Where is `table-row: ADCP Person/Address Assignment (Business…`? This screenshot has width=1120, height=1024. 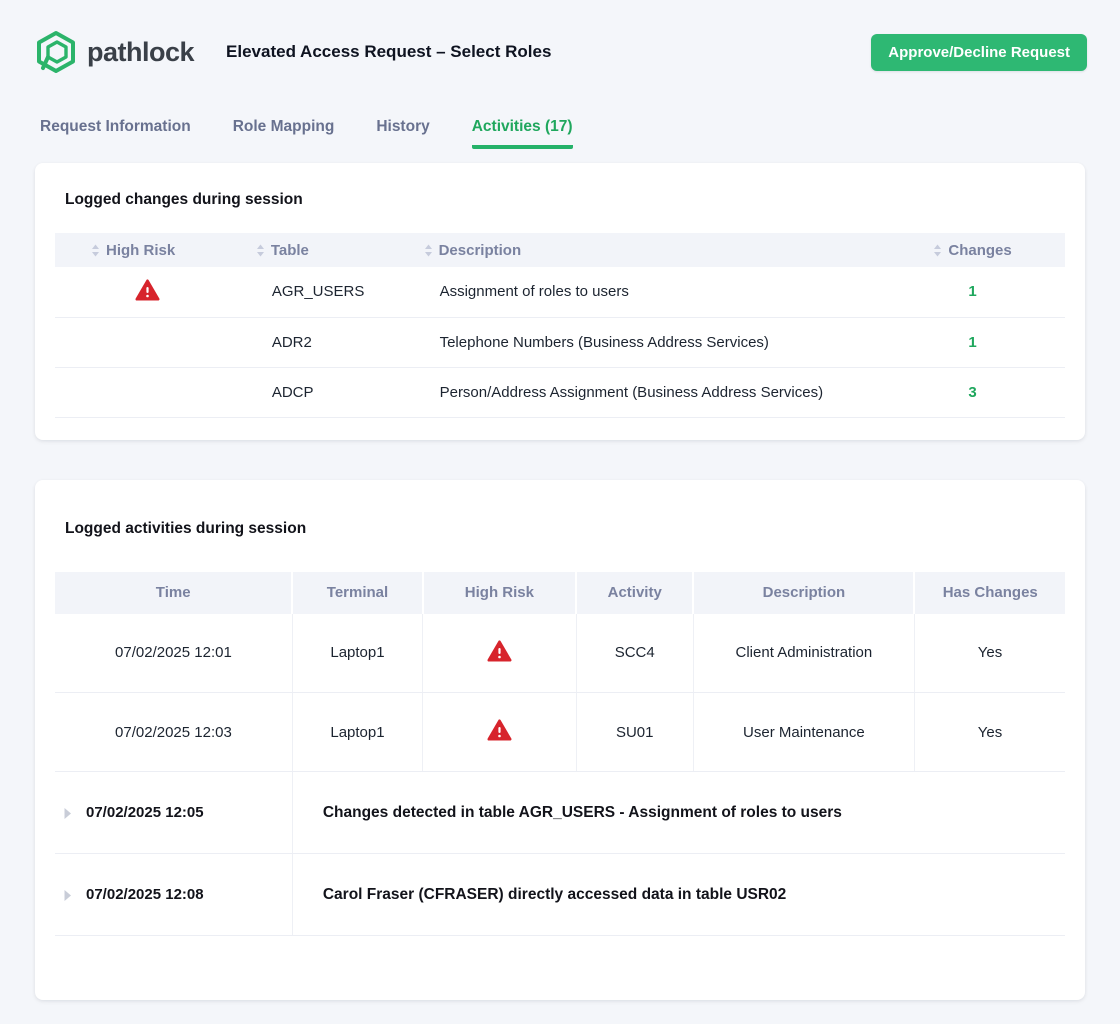
table-row: ADCP Person/Address Assignment (Business… is located at coordinates (560, 392).